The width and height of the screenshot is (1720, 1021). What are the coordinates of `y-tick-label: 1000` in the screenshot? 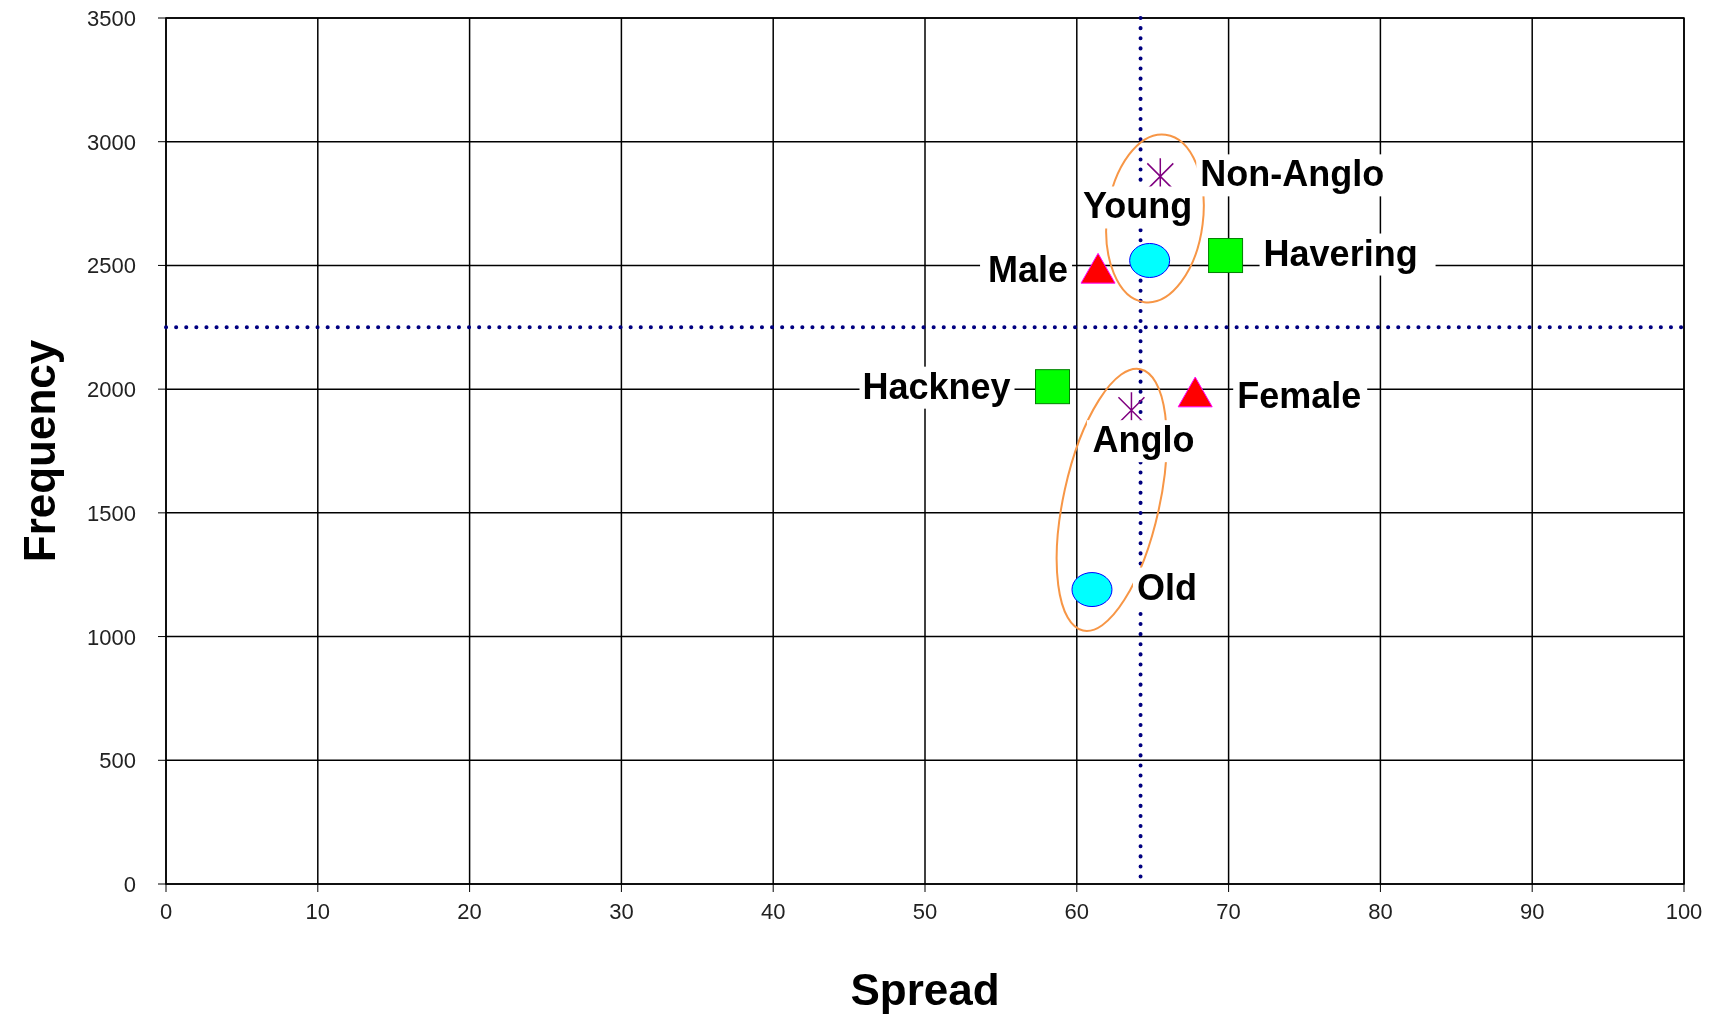 It's located at (111, 637).